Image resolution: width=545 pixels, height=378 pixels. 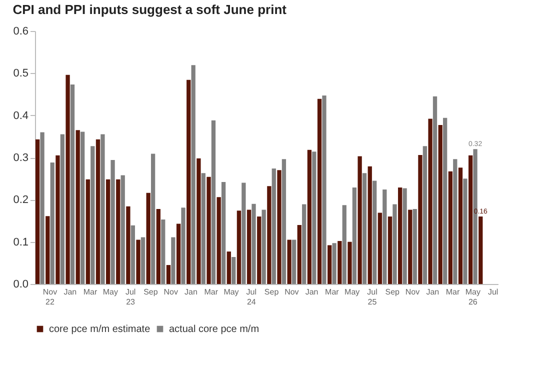 What do you see at coordinates (20, 200) in the screenshot?
I see `y-tick-label: 0.2` at bounding box center [20, 200].